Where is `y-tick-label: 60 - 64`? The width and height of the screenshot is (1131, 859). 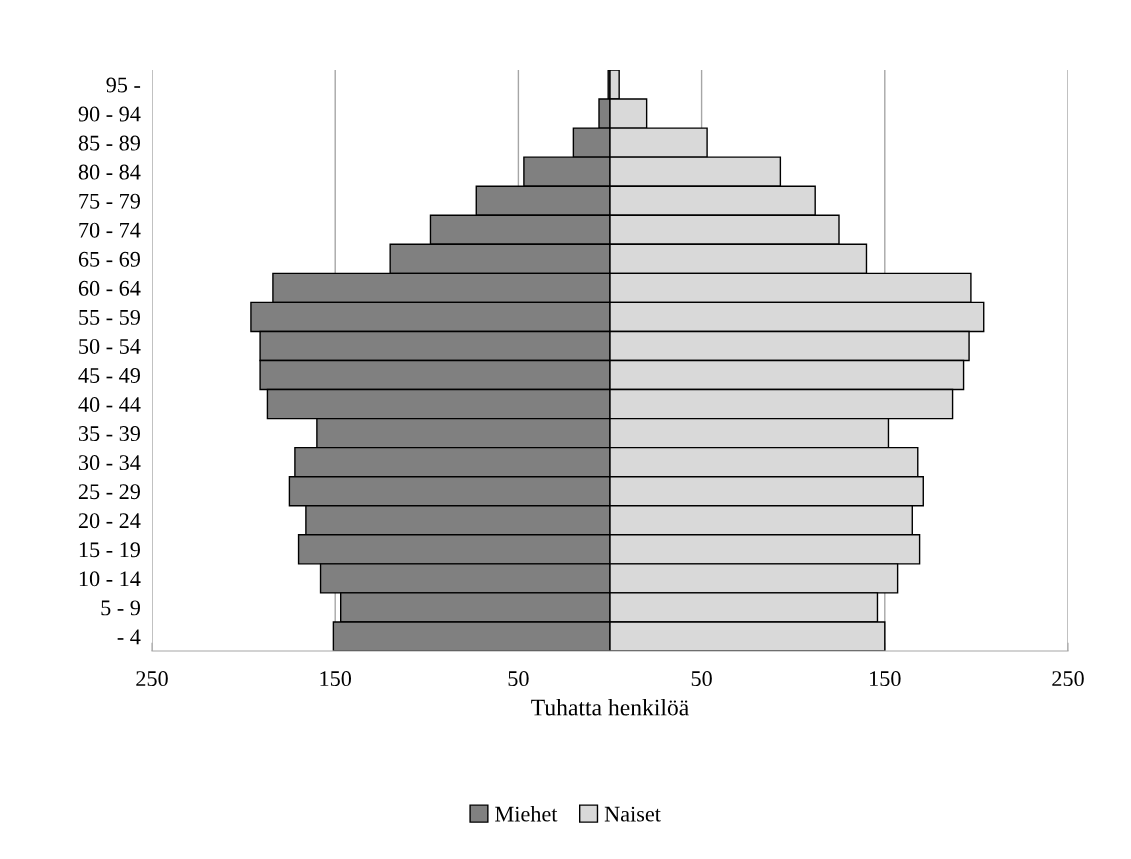 y-tick-label: 60 - 64 is located at coordinates (109, 288).